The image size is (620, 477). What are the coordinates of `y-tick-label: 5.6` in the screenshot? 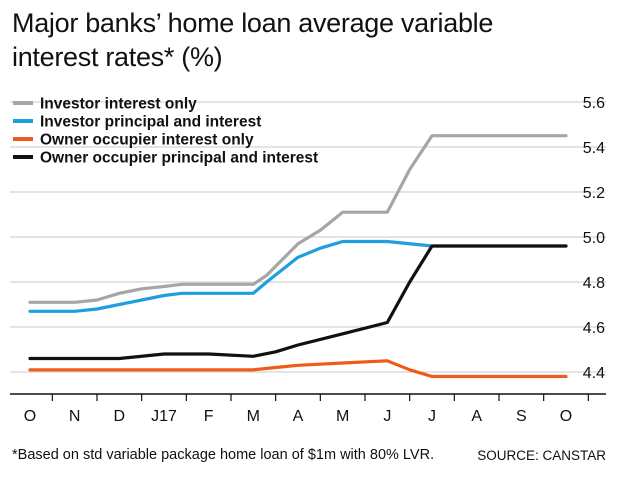 It's located at (594, 103).